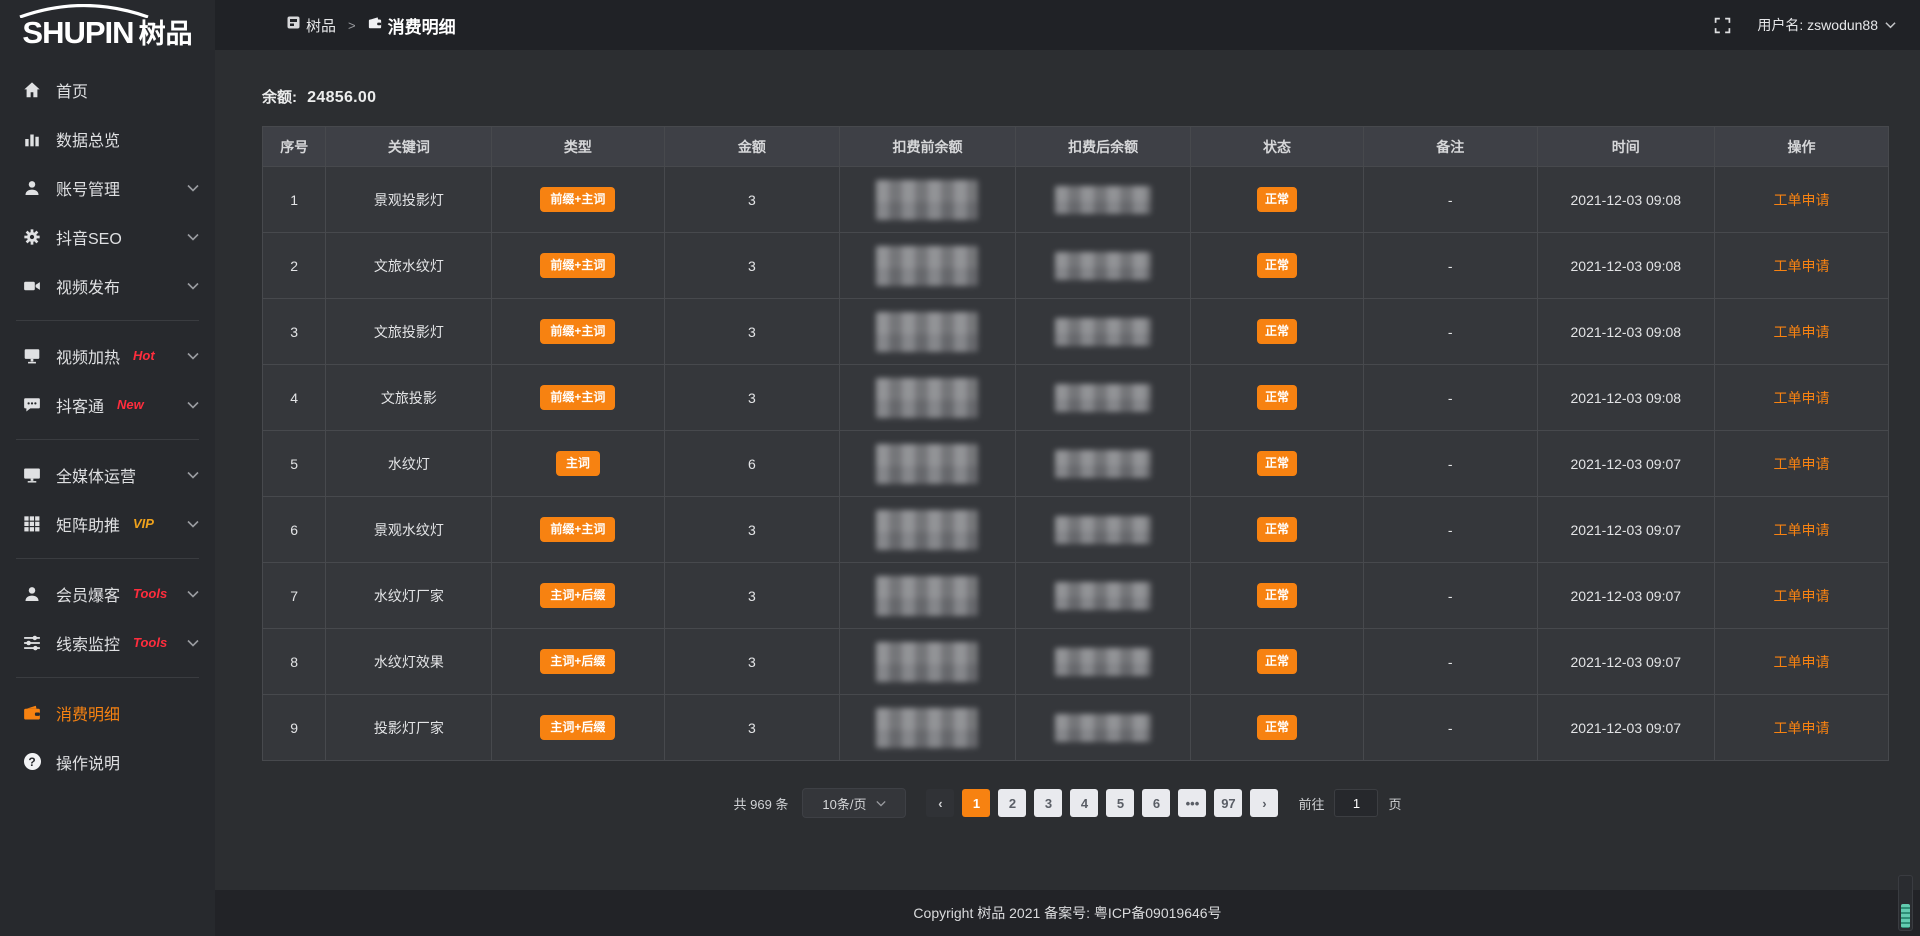 This screenshot has height=936, width=1920. What do you see at coordinates (107, 89) in the screenshot?
I see `sidebar-item-首页: 首页` at bounding box center [107, 89].